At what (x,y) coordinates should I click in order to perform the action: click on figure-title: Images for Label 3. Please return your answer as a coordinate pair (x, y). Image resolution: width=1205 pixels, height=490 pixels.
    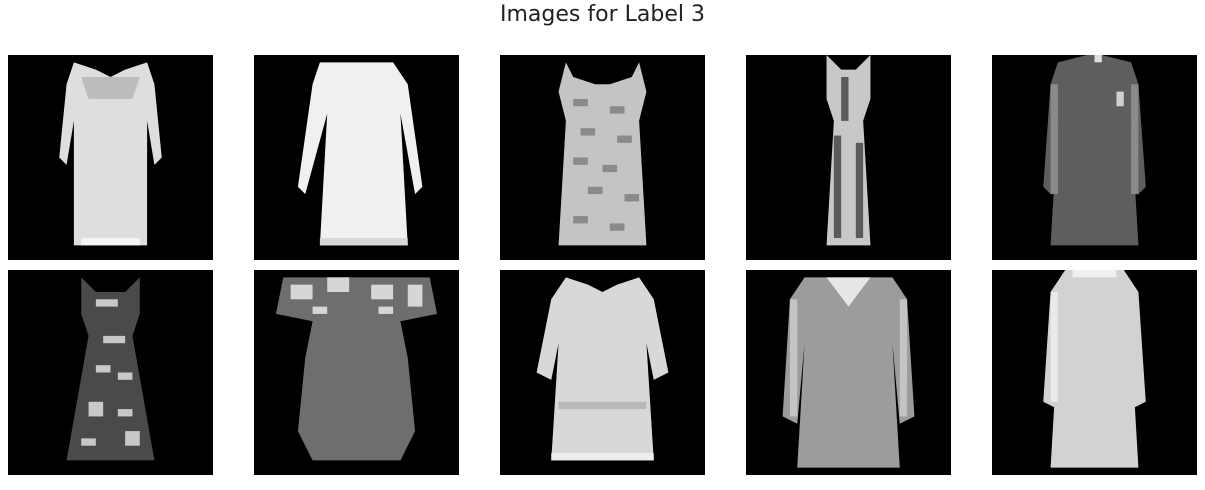
    Looking at the image, I should click on (602, 14).